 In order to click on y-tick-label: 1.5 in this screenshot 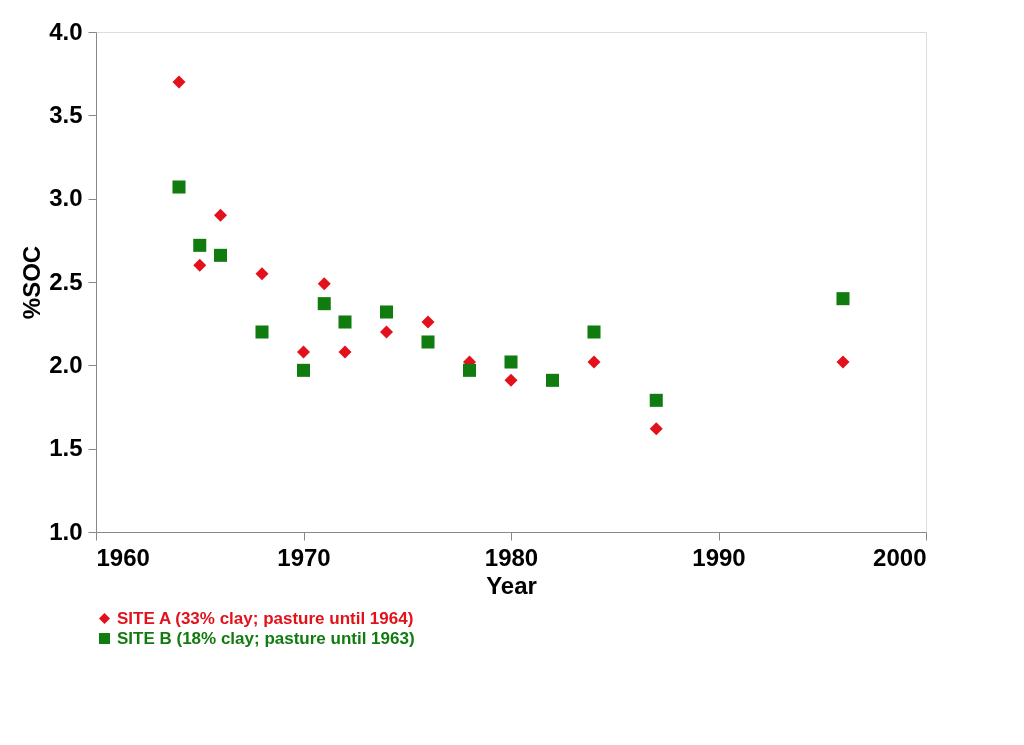, I will do `click(66, 448)`.